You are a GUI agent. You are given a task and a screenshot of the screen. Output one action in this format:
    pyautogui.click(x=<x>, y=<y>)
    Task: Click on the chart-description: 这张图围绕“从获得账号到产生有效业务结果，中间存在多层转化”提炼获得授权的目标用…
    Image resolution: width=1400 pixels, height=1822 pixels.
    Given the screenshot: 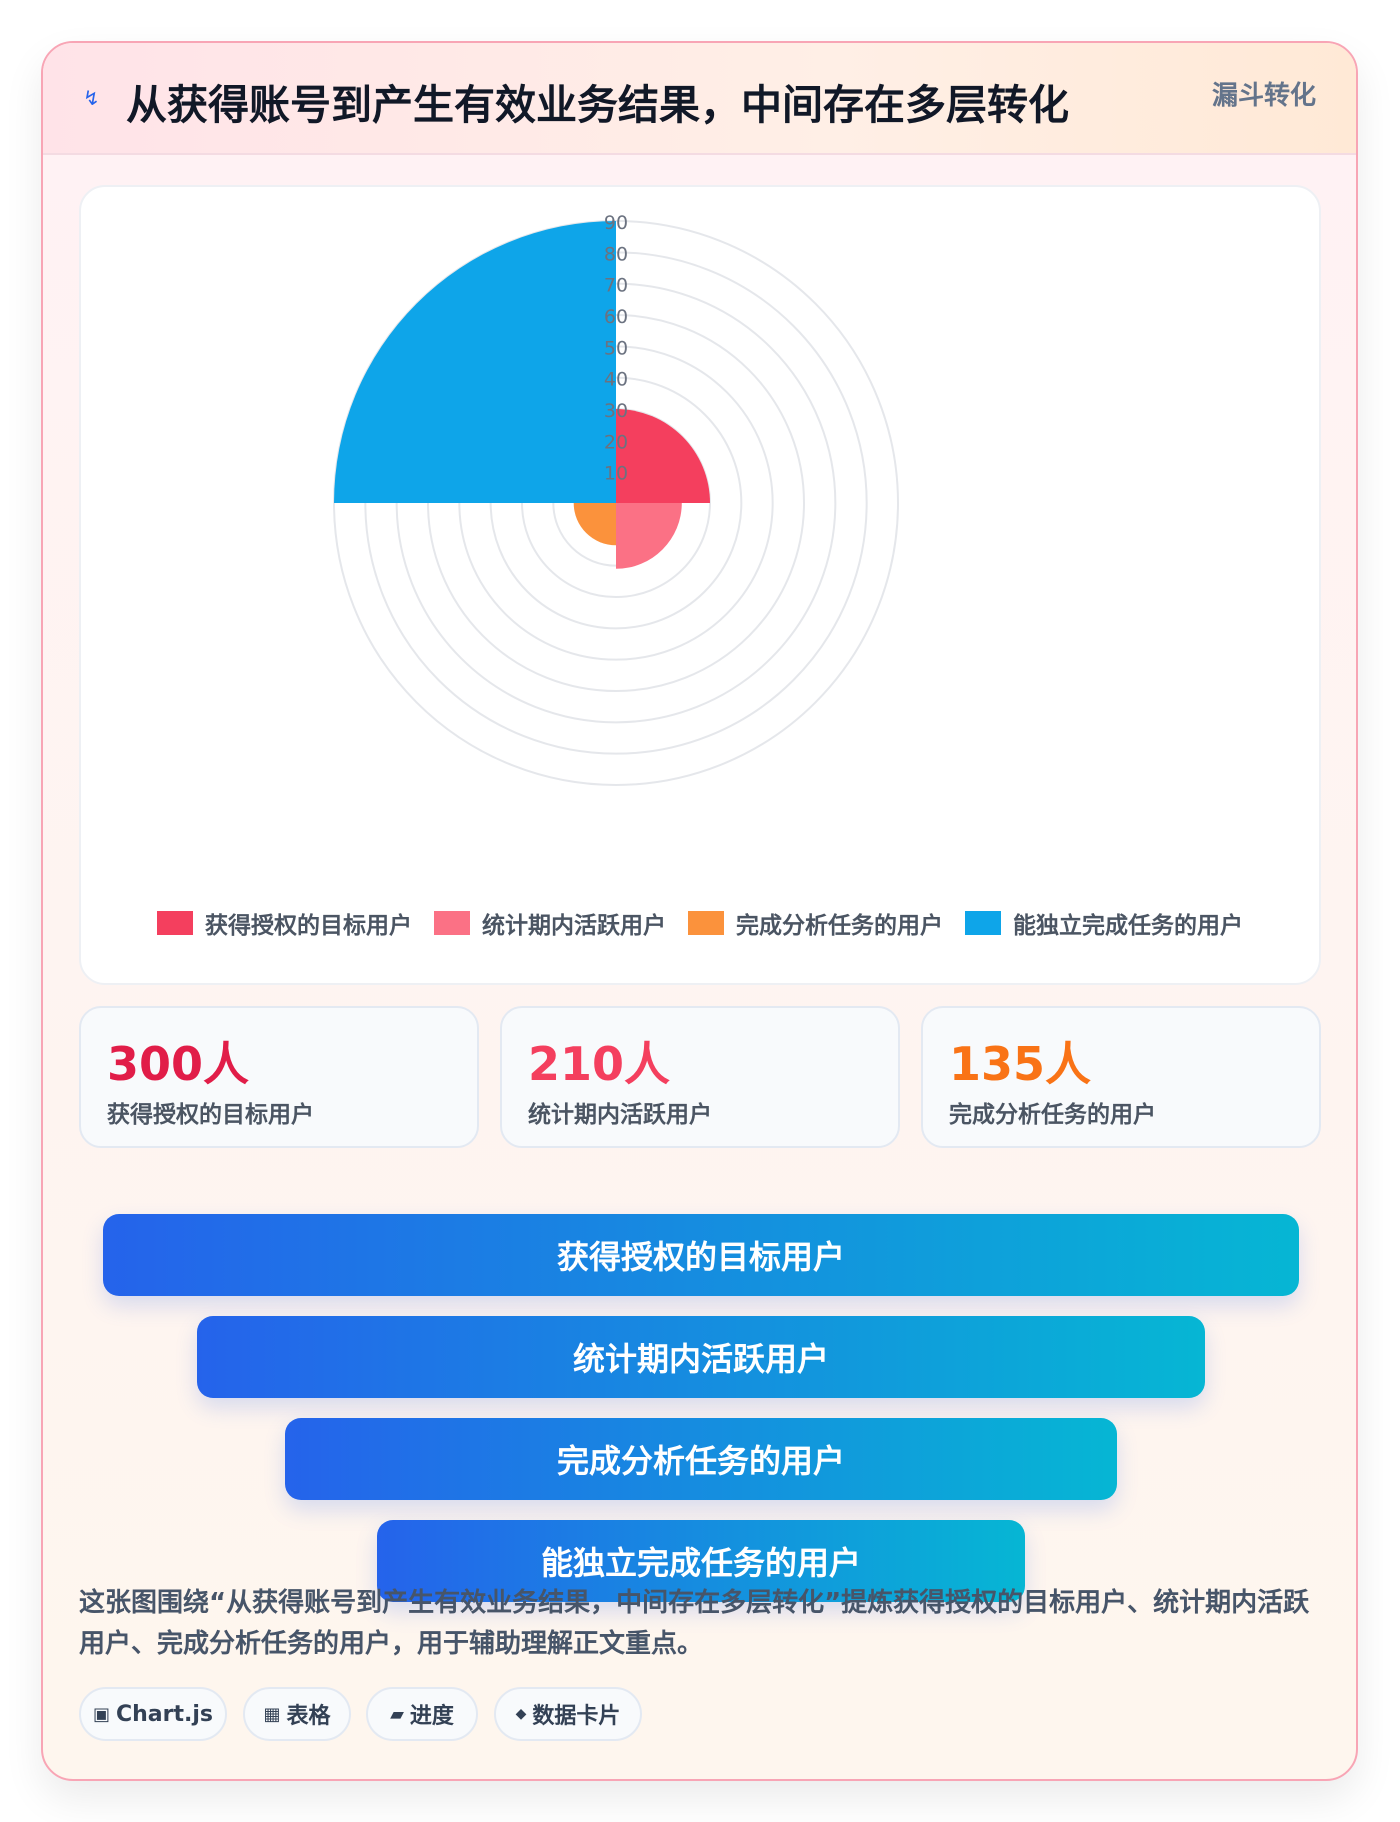 What is the action you would take?
    pyautogui.click(x=694, y=1623)
    